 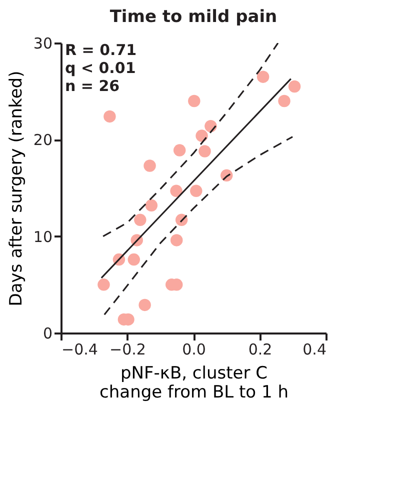 I want to click on y-tick-label: 30, so click(x=42, y=43).